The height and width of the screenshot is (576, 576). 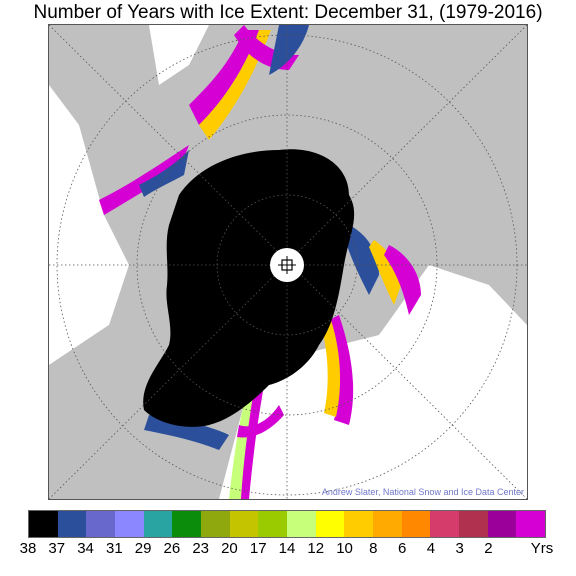 I want to click on color-legend-labels: 38 37 34 31 29 26 23 20 17 14 12 10 8 6 4 3 2 Yrs, so click(x=288, y=552).